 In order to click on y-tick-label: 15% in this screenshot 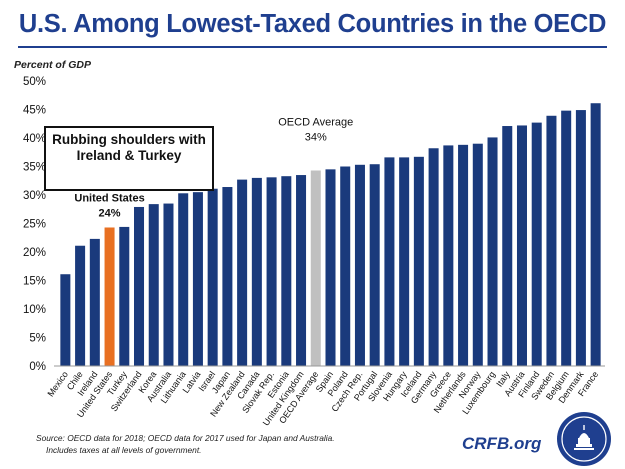, I will do `click(34, 282)`.